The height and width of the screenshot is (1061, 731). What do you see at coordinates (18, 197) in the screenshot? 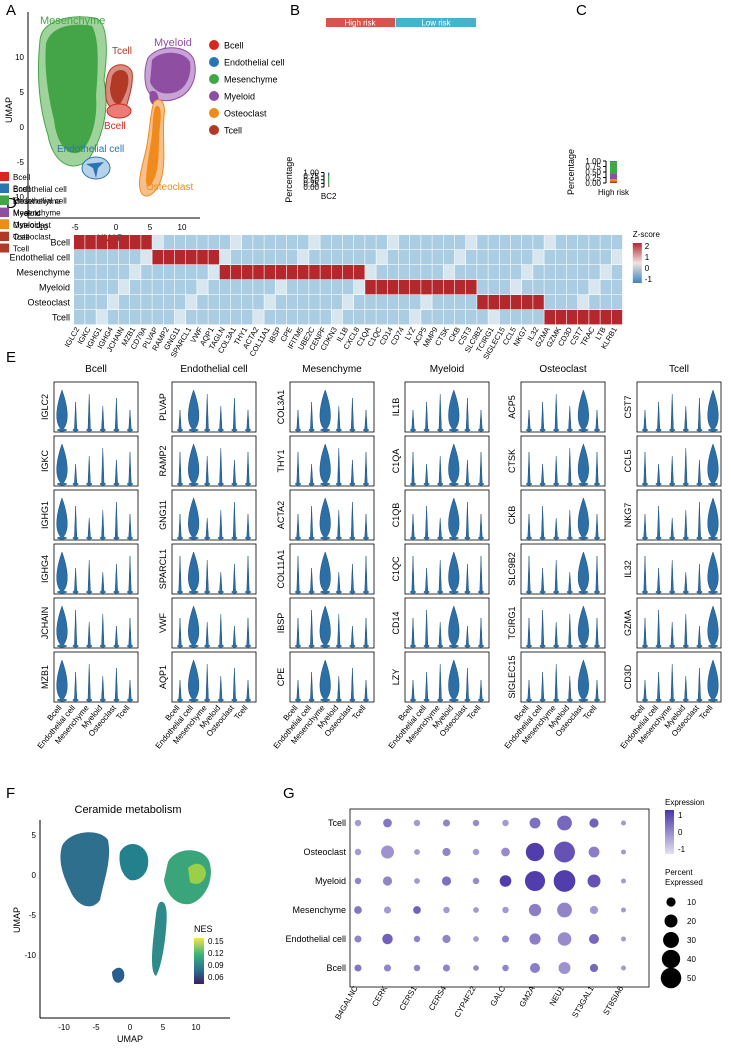
I see `umap-ytick: -10` at bounding box center [18, 197].